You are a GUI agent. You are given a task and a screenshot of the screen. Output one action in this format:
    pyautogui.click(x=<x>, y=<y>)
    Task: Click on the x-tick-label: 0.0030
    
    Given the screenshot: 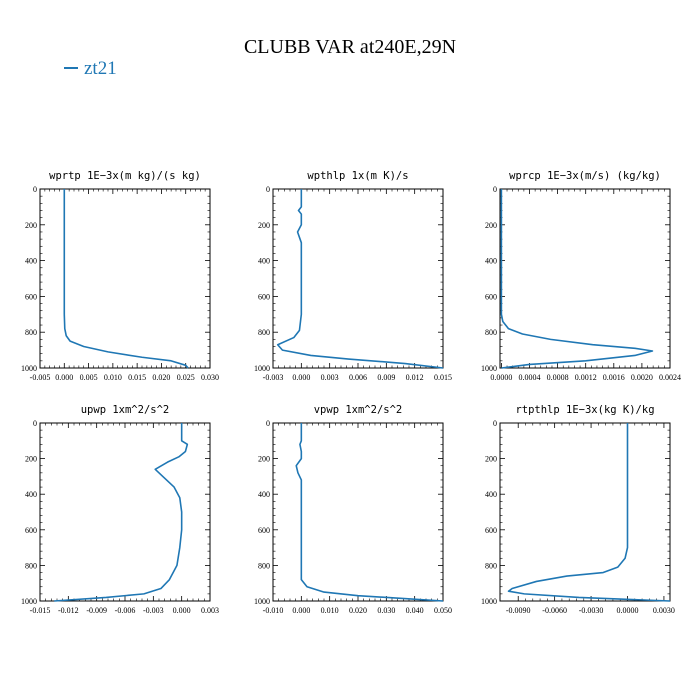 What is the action you would take?
    pyautogui.click(x=664, y=610)
    